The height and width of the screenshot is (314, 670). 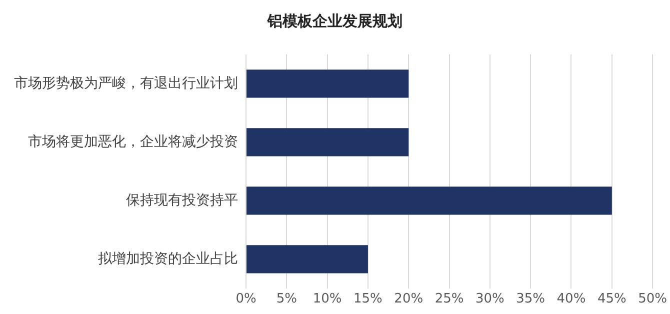 What do you see at coordinates (571, 299) in the screenshot?
I see `x-tick-label: 40%` at bounding box center [571, 299].